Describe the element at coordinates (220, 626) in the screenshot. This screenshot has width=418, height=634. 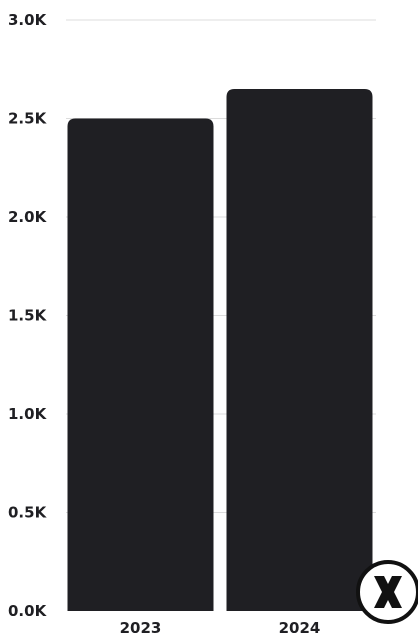
I see `x-axis-category-labels: 2023 2024` at that location.